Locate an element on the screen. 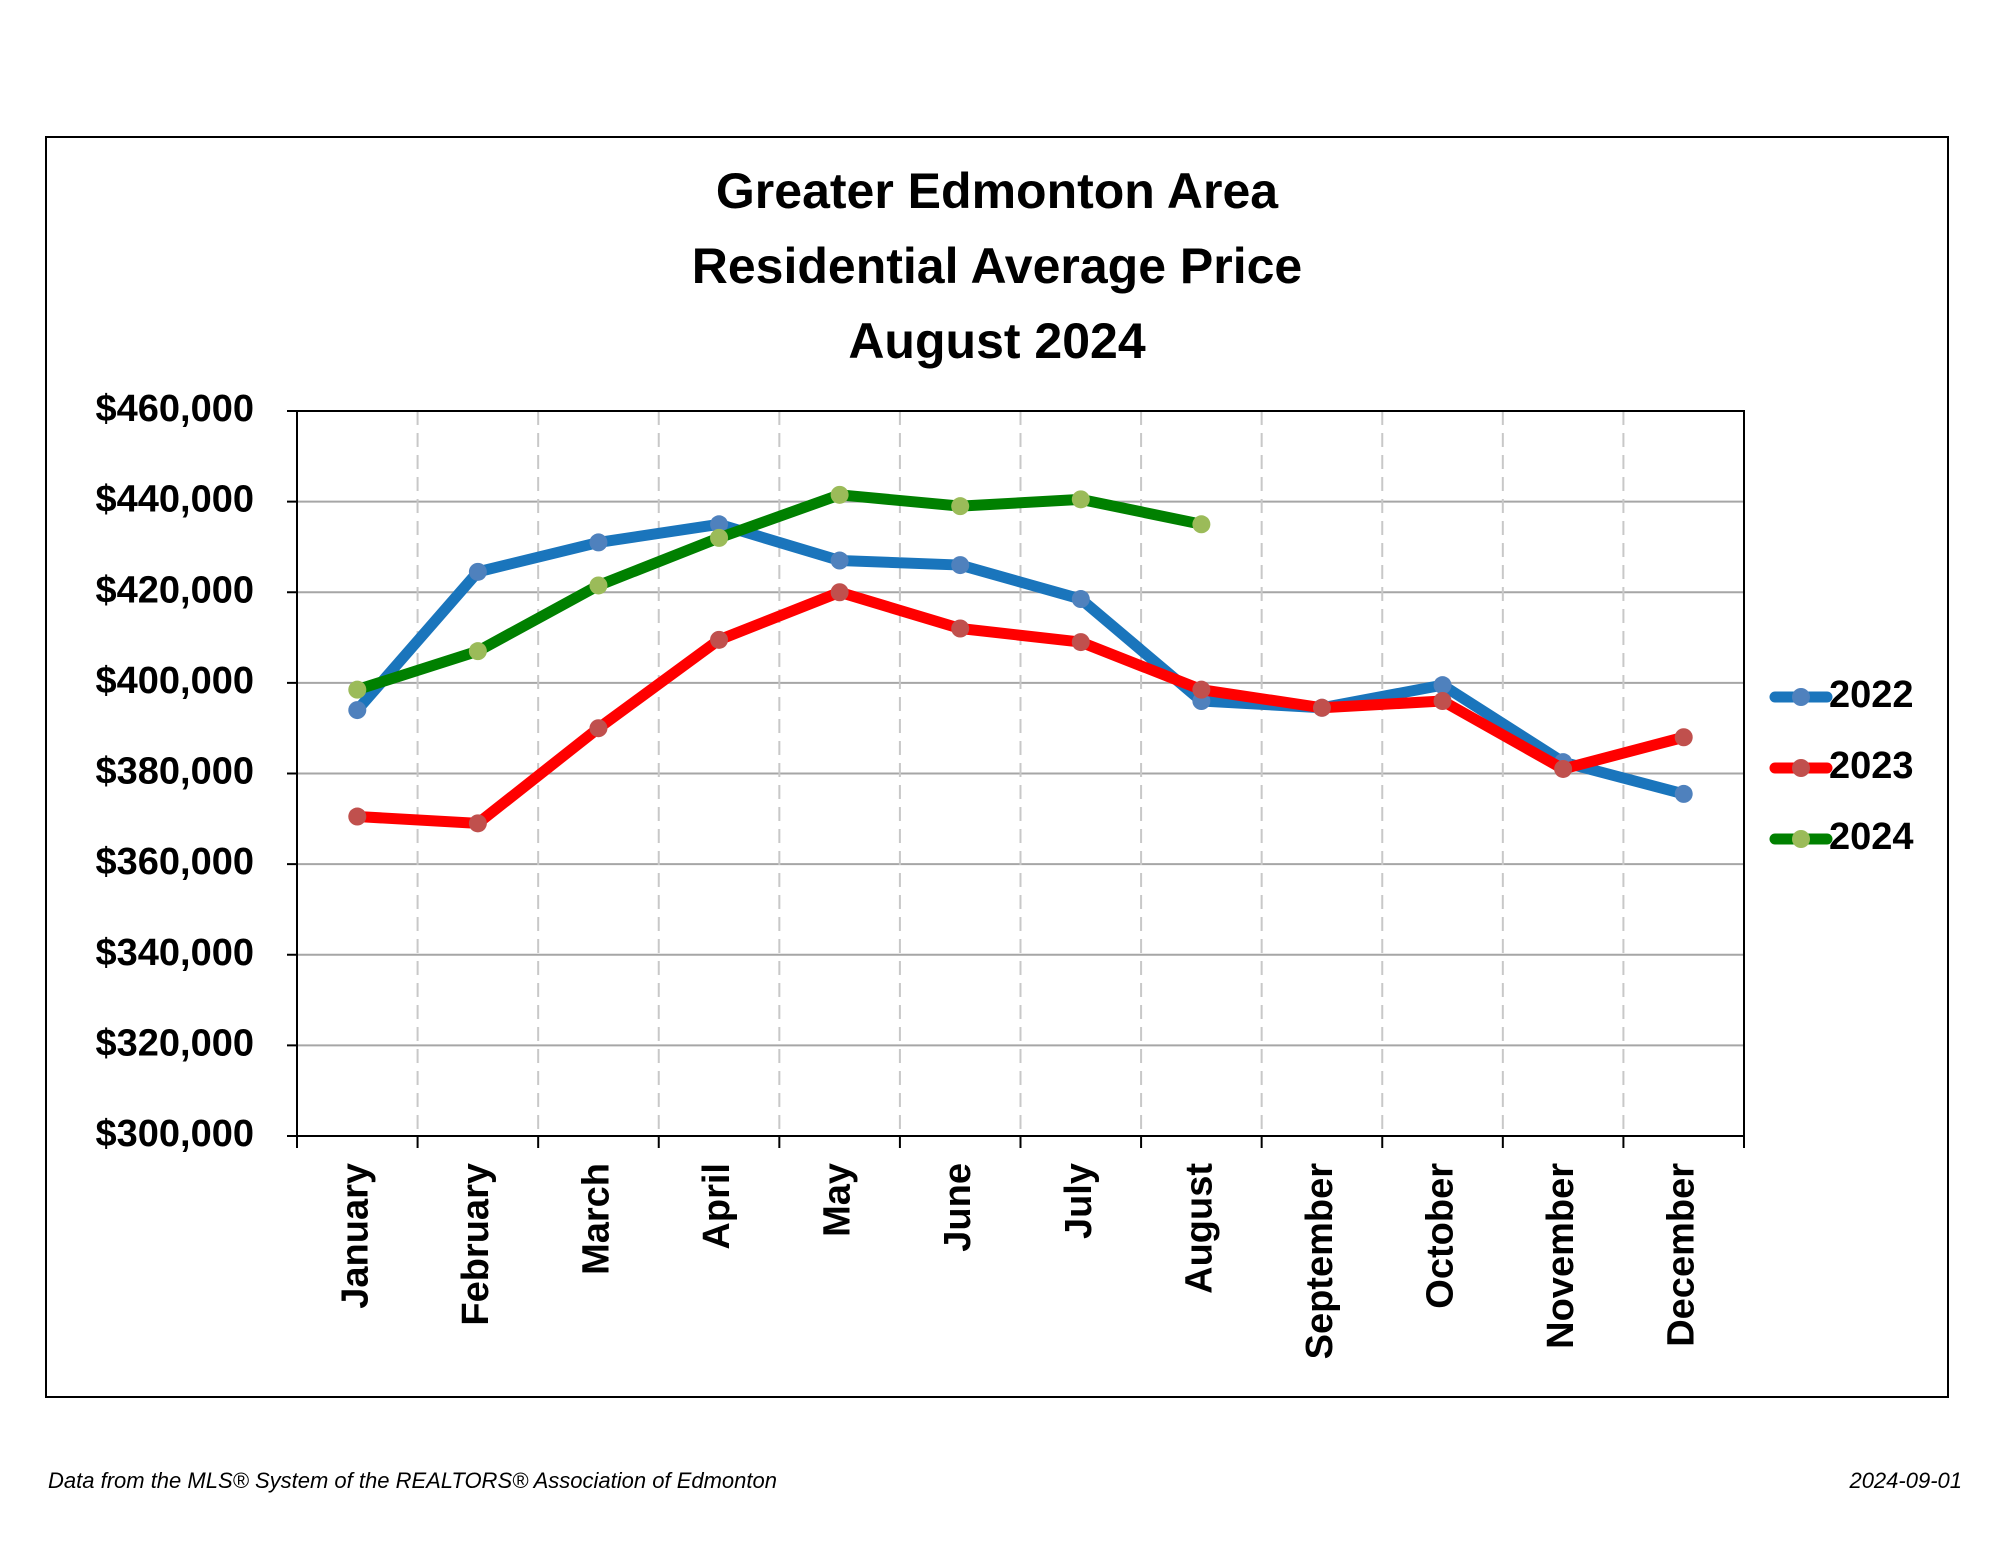  y-tick-label: $460,000 is located at coordinates (175, 409).